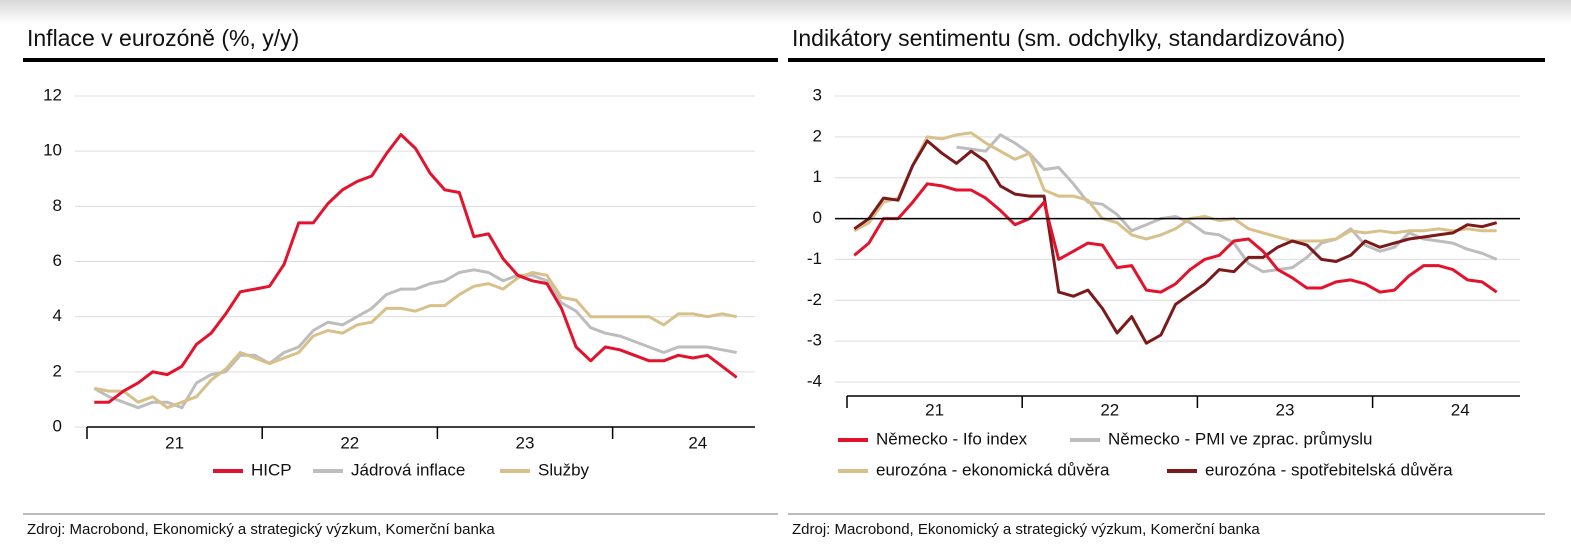  What do you see at coordinates (564, 469) in the screenshot?
I see `legend-label: Služby` at bounding box center [564, 469].